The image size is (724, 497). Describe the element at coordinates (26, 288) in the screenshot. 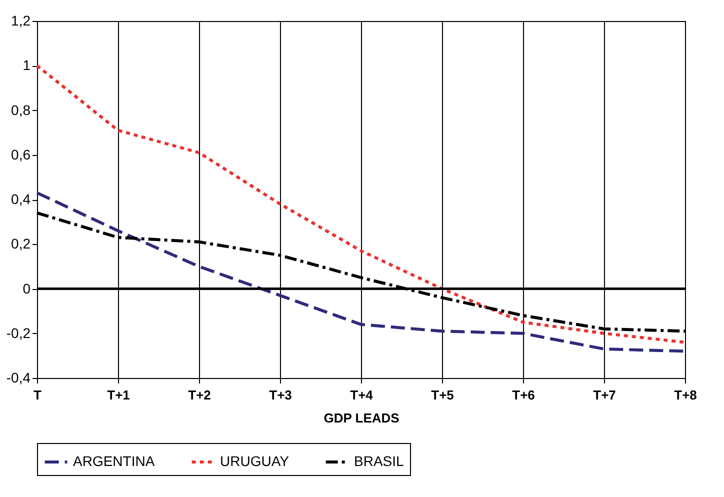

I see `y-tick-label: 0` at that location.